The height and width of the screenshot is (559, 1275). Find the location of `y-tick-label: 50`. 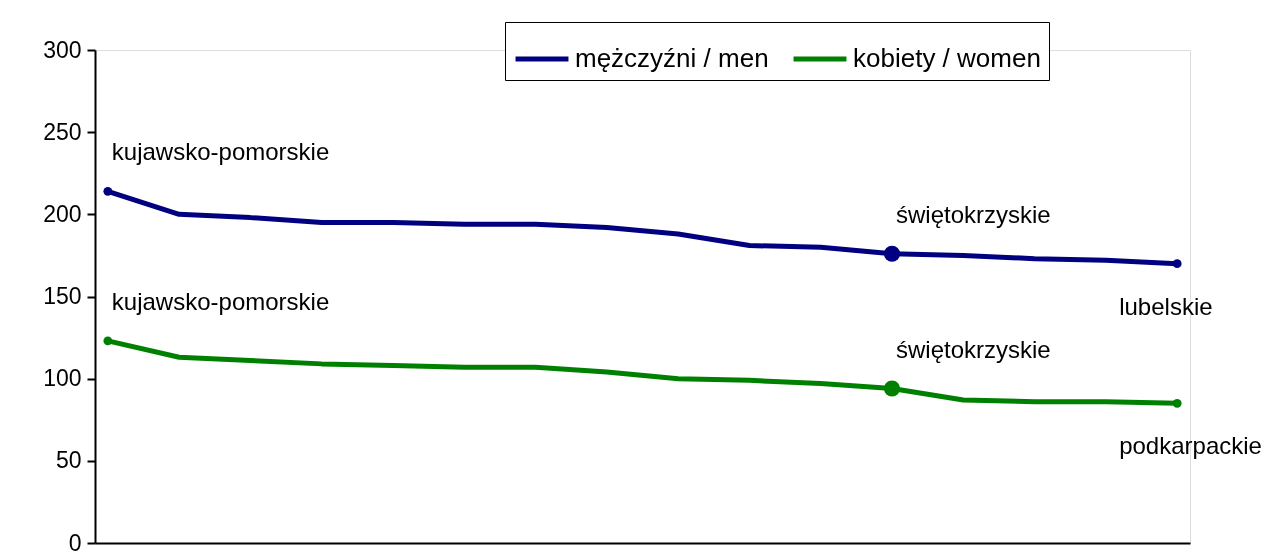

y-tick-label: 50 is located at coordinates (68, 460).